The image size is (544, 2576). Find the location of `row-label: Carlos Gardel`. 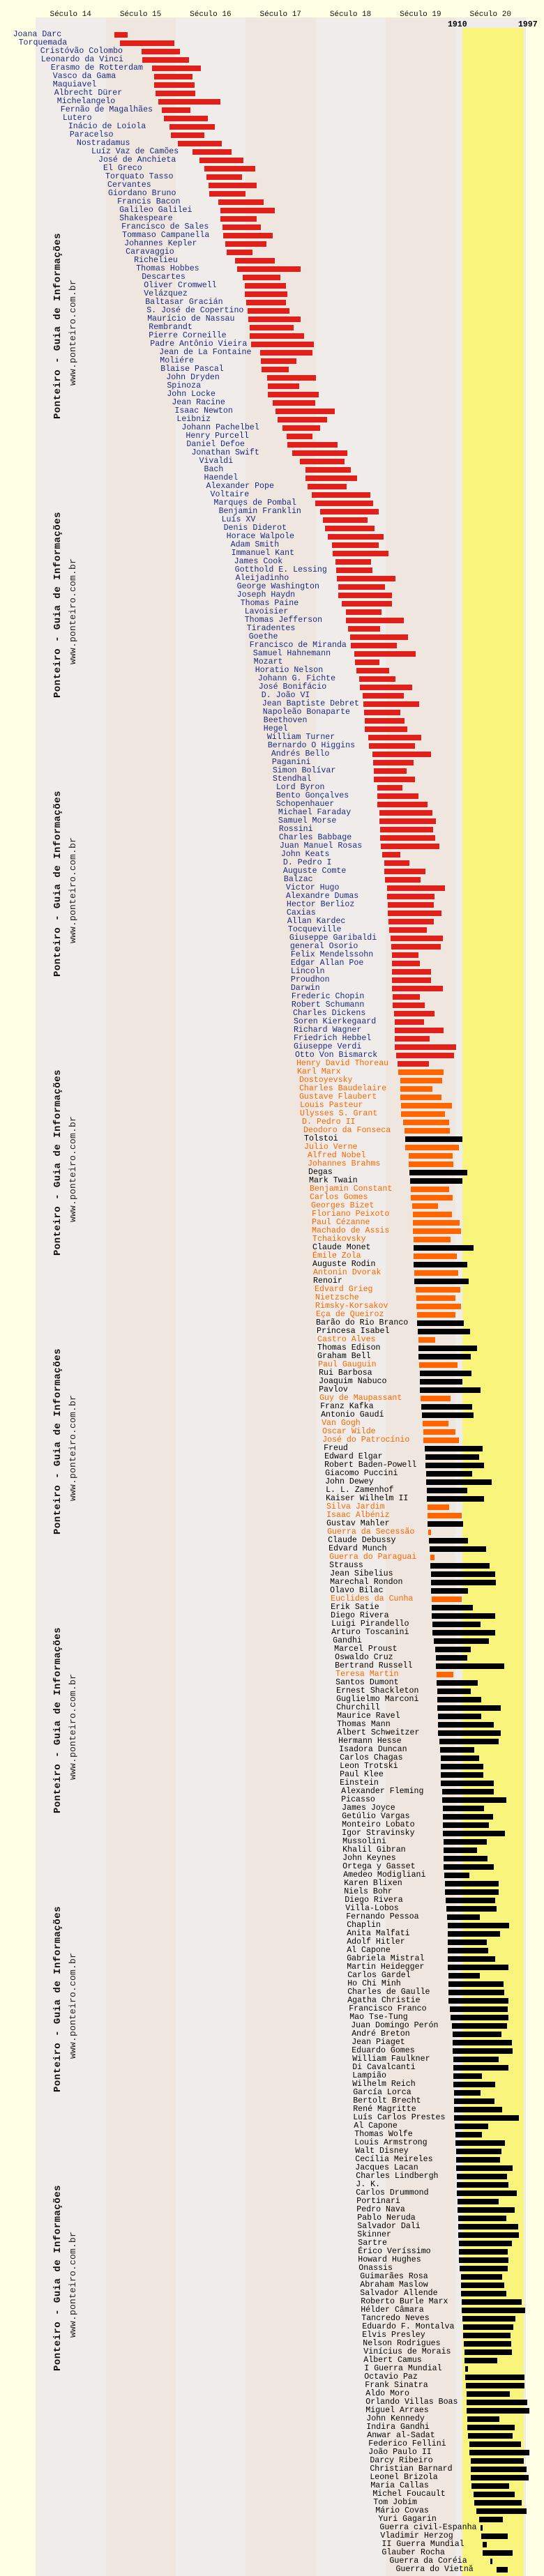

row-label: Carlos Gardel is located at coordinates (379, 1976).